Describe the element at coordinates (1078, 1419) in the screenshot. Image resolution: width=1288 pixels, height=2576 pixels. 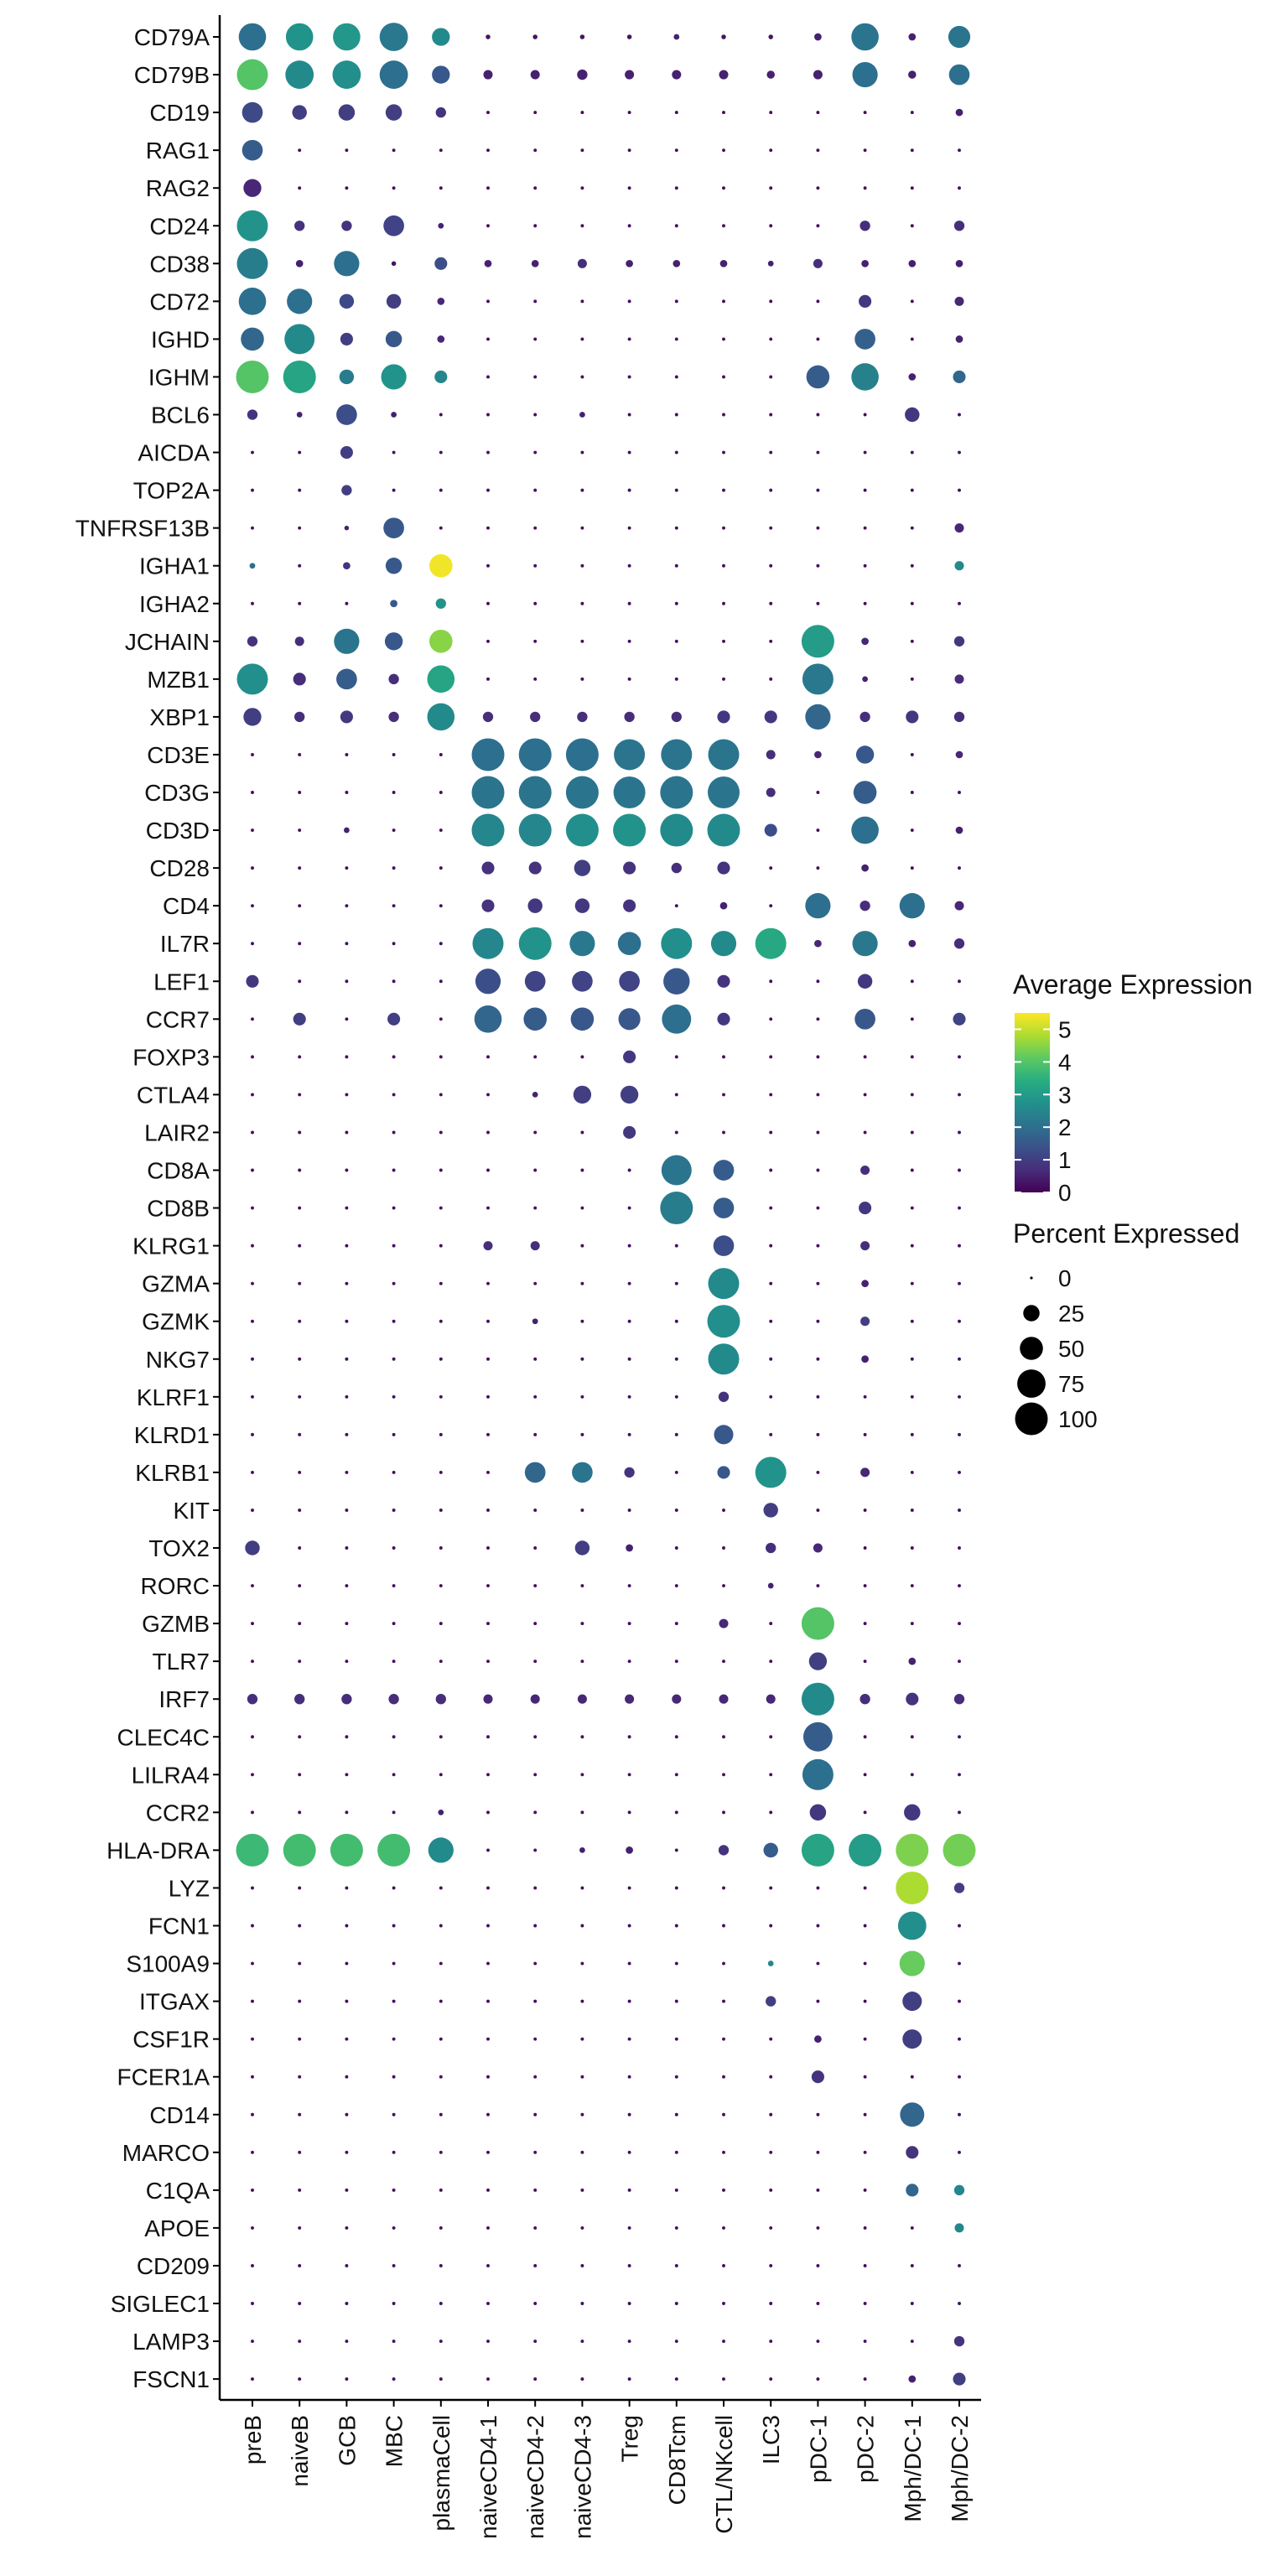
I see `size-legend-label: 100` at that location.